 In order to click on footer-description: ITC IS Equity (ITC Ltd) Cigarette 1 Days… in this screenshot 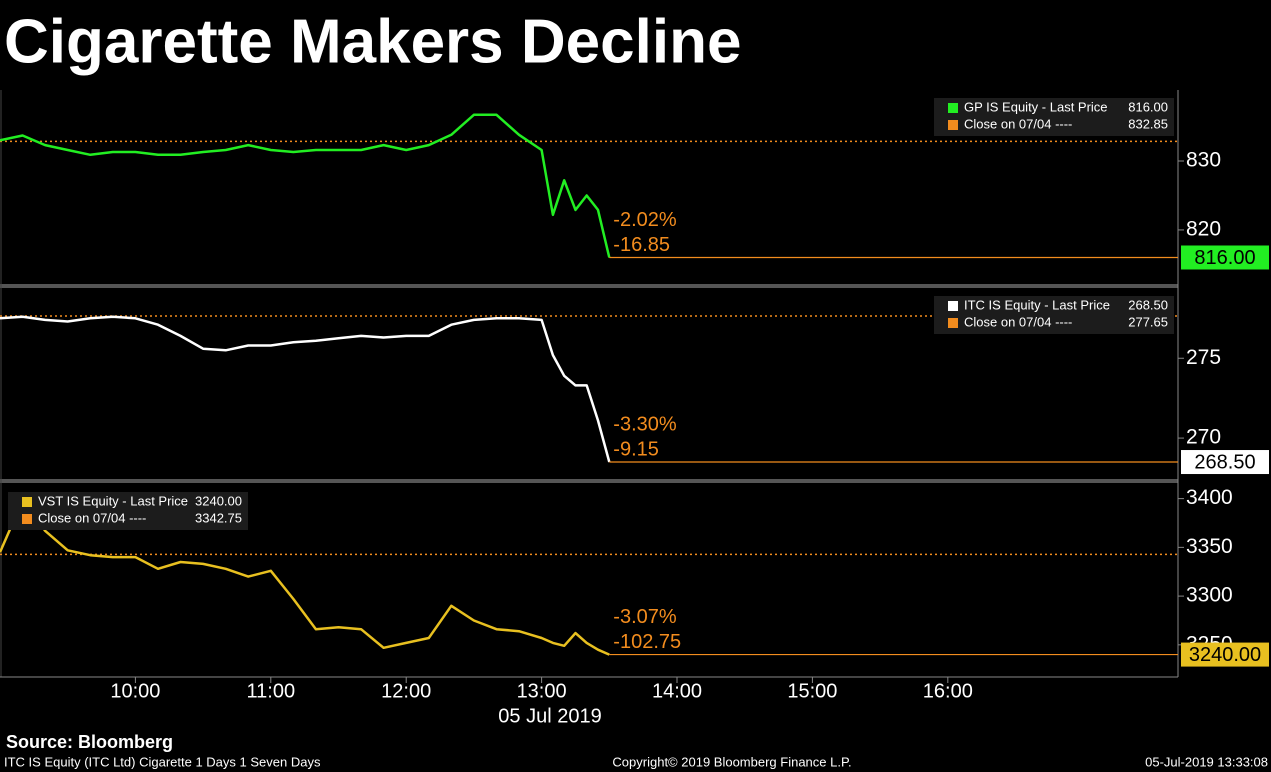, I will do `click(162, 761)`.